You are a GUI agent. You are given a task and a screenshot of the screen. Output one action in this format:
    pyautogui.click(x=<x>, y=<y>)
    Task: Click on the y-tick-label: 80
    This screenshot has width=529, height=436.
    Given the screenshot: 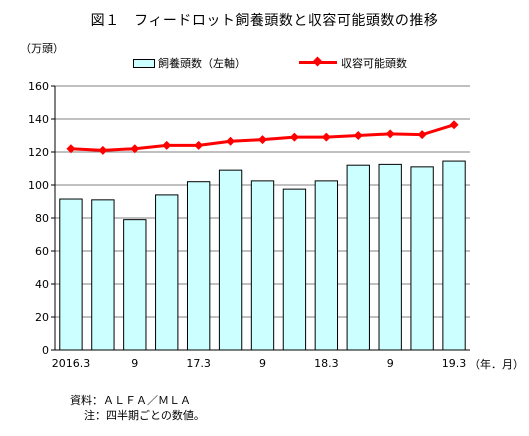 What is the action you would take?
    pyautogui.click(x=42, y=218)
    